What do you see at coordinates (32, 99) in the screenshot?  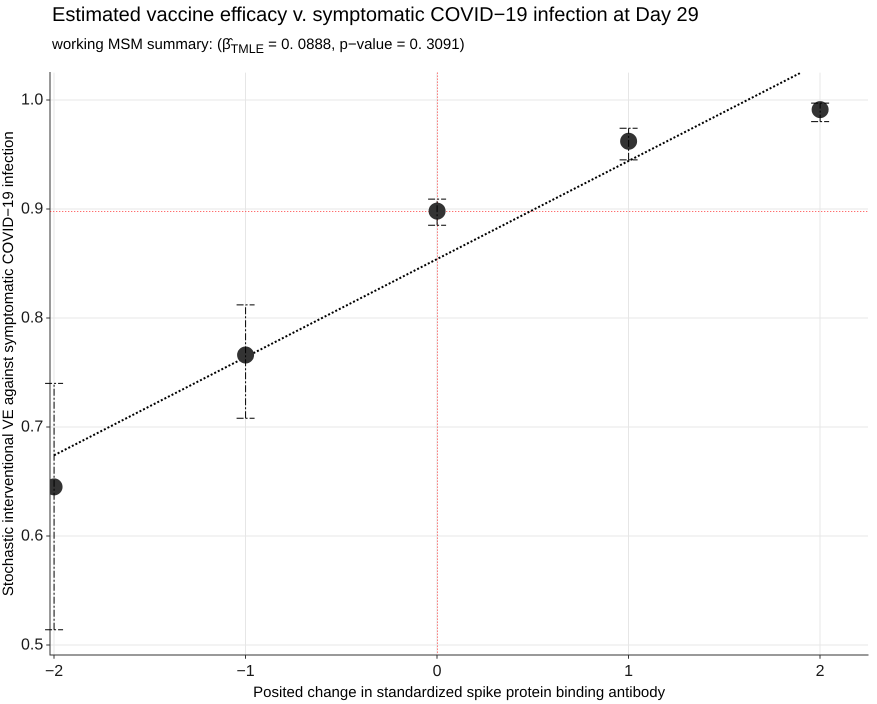 I see `y-tick-label: 1.0` at bounding box center [32, 99].